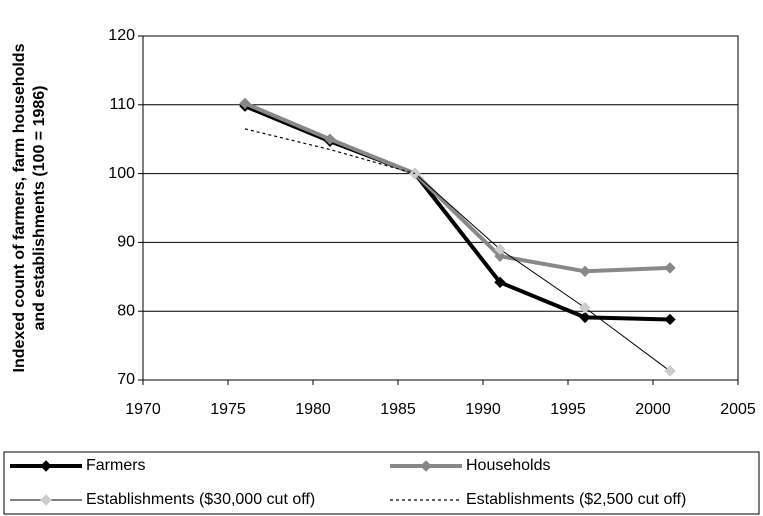 The height and width of the screenshot is (516, 763). Describe the element at coordinates (126, 310) in the screenshot. I see `y-tick-label: 80` at that location.